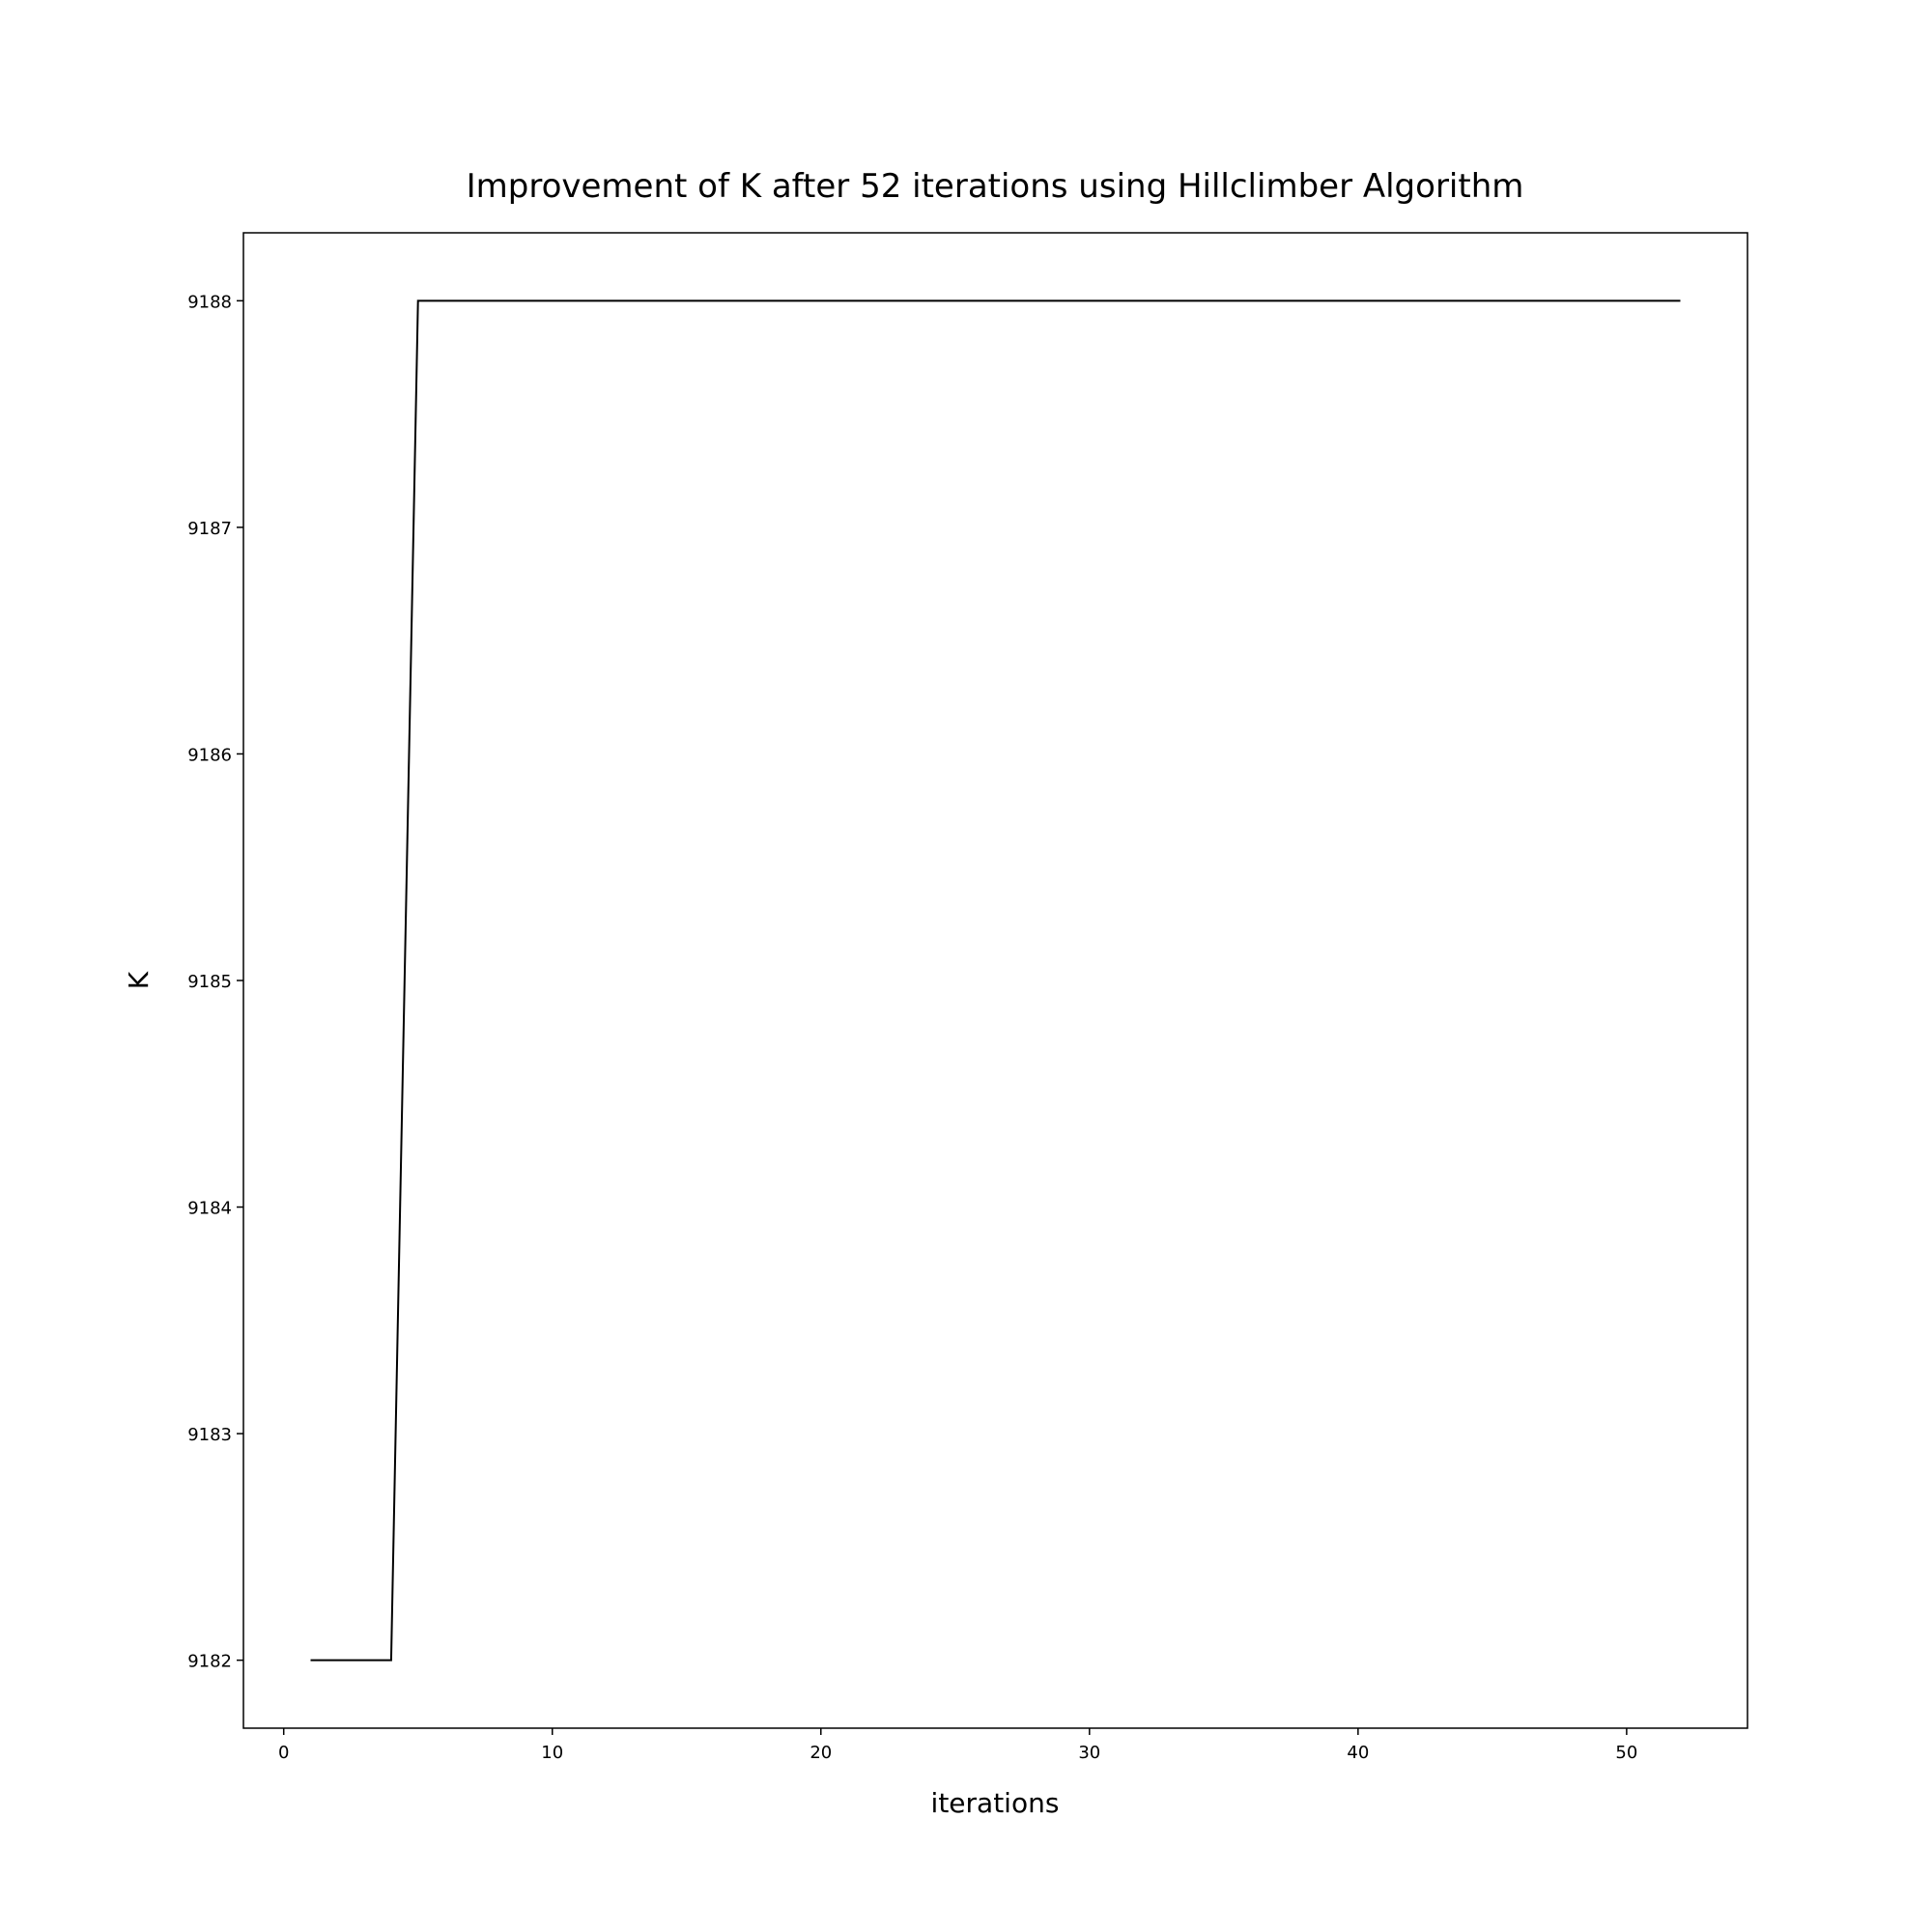 The width and height of the screenshot is (1932, 1932). I want to click on y-tick-label: 9187, so click(209, 529).